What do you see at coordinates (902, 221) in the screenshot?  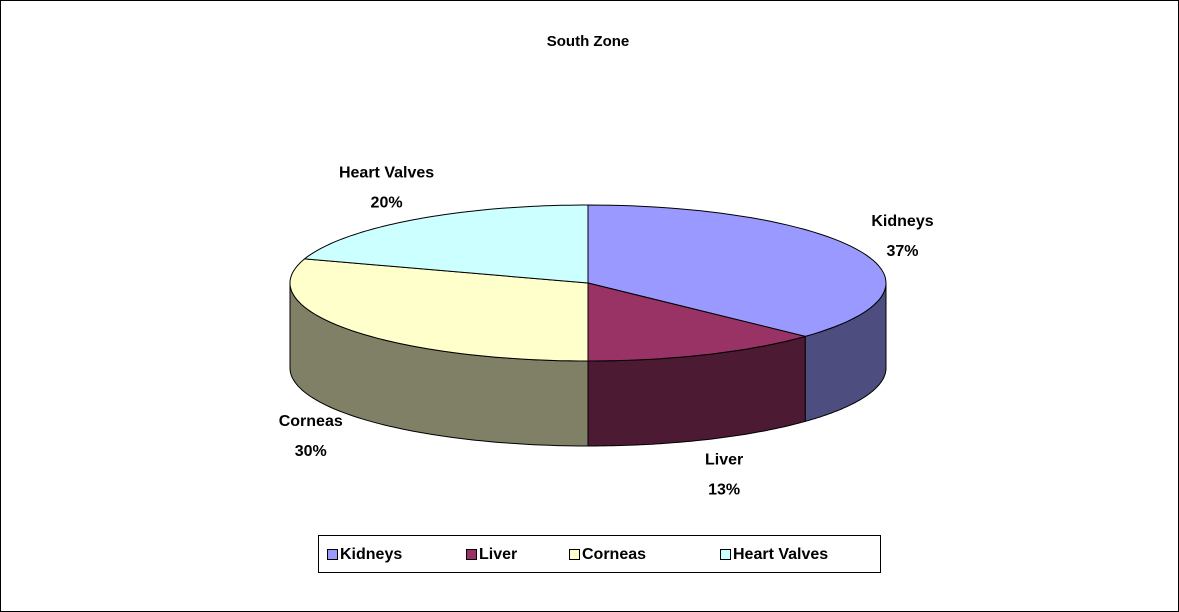 I see `slice-label-name: Kidneys` at bounding box center [902, 221].